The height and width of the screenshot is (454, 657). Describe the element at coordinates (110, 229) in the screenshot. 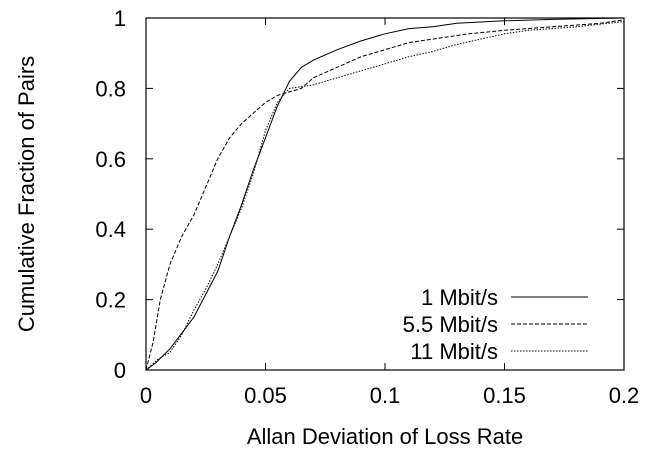

I see `y-tick-label: 0.4` at that location.